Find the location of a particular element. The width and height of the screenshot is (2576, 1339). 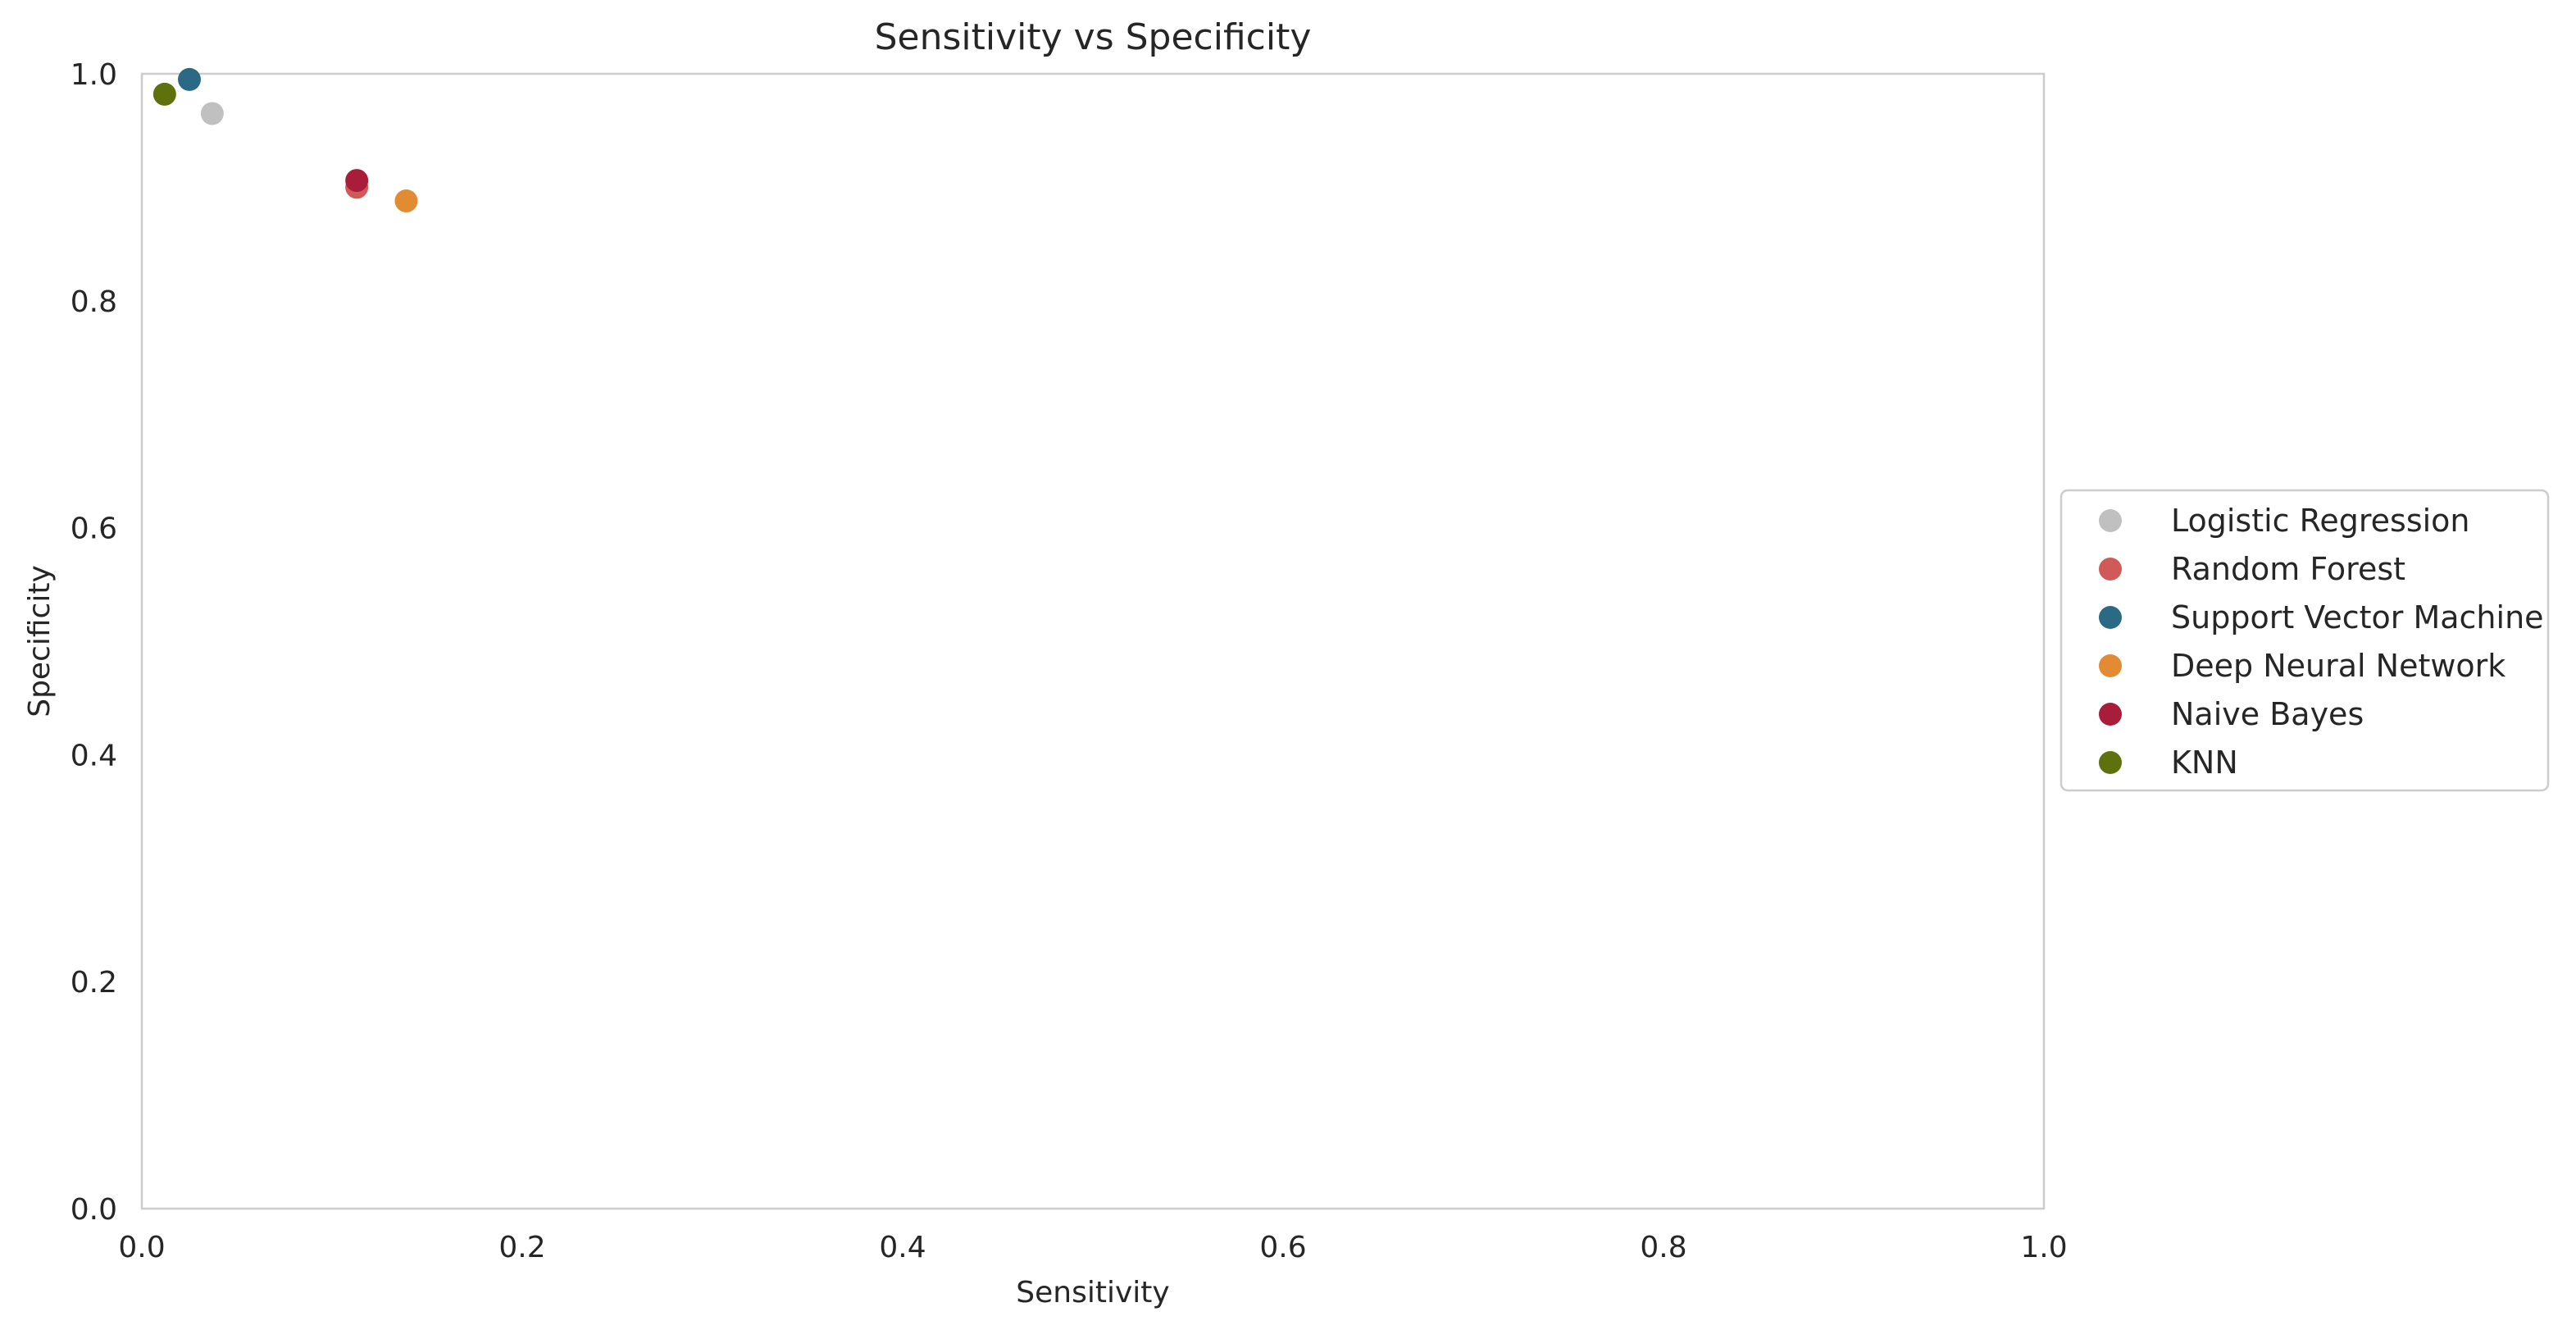

y-tick-label: 0.4 is located at coordinates (94, 755).